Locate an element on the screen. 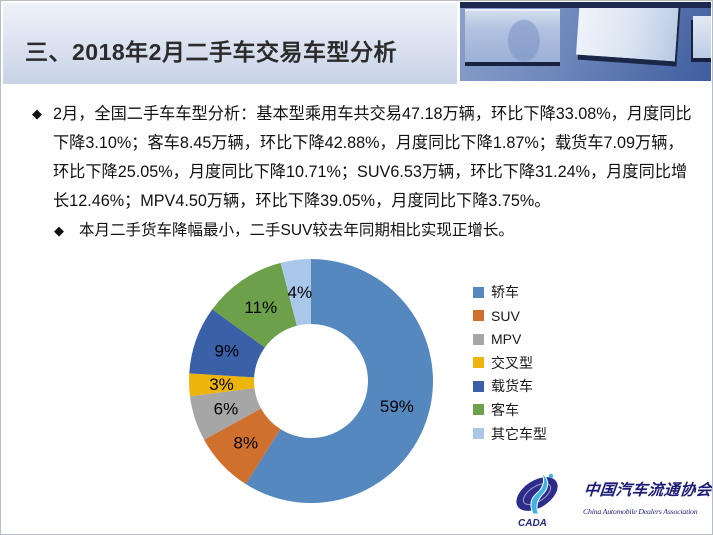 The width and height of the screenshot is (713, 535). header-banner: 三、2018年2月二手车交易车型分析 is located at coordinates (230, 43).